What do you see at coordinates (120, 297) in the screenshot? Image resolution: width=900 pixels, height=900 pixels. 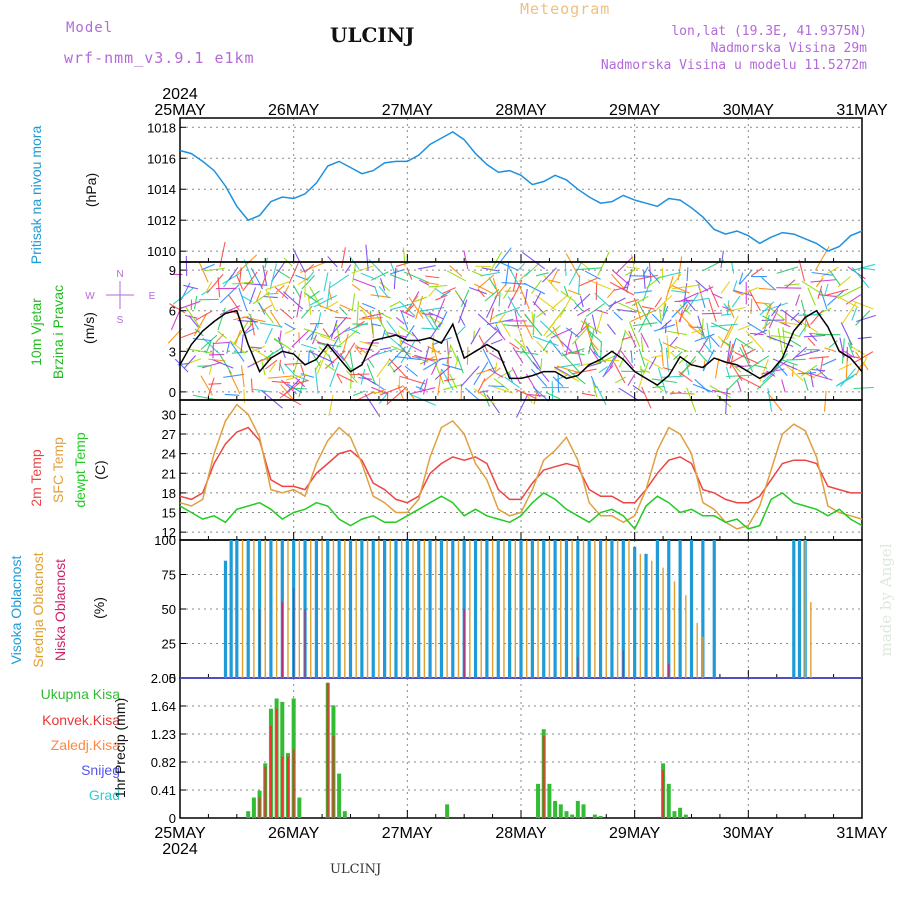 I see `compass-rose: N S W E` at bounding box center [120, 297].